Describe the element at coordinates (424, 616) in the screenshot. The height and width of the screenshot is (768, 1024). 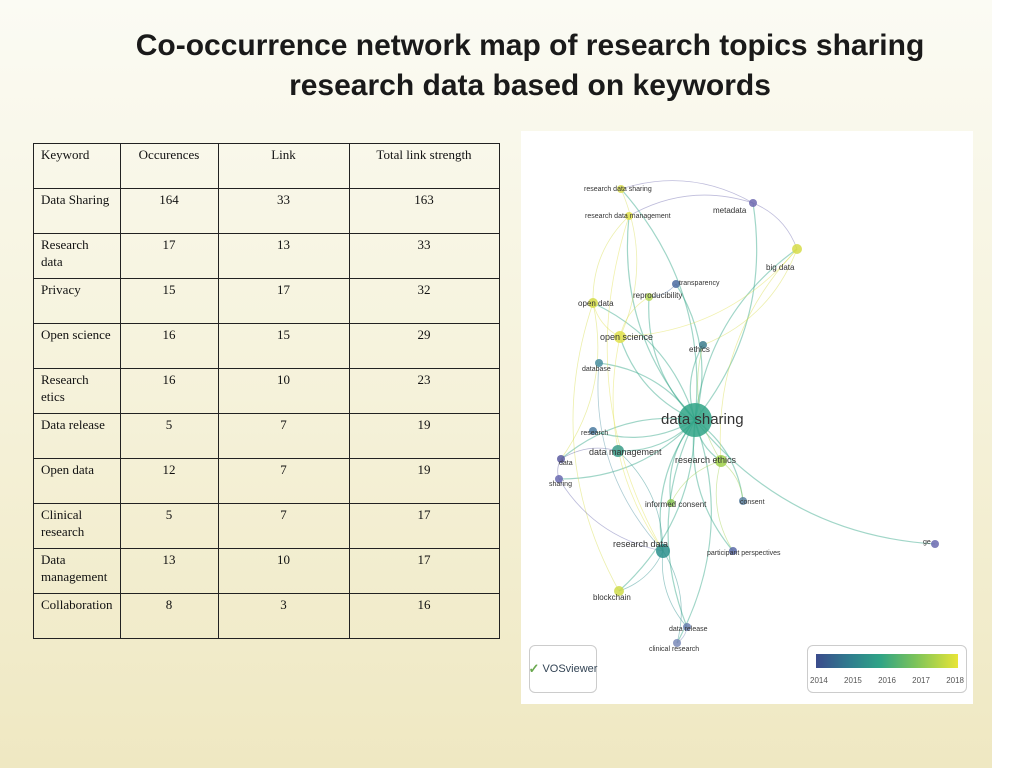
I see `cell-strength: 16` at that location.